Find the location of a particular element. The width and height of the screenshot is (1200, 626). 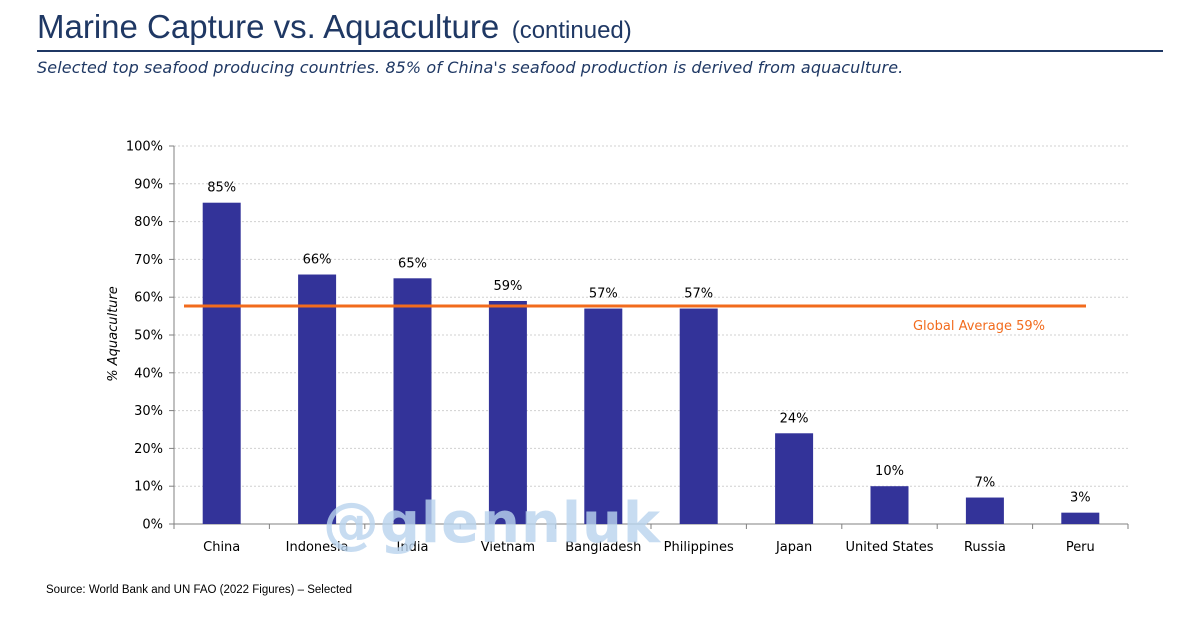

bar-india is located at coordinates (412, 401).